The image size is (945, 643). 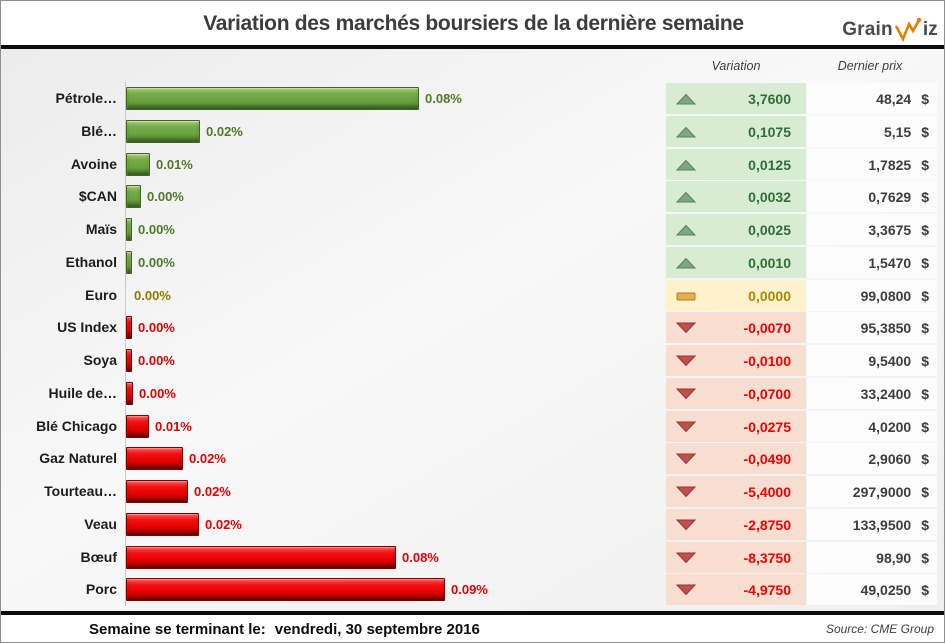 I want to click on last-price-cell: 0,7629 $, so click(x=872, y=196).